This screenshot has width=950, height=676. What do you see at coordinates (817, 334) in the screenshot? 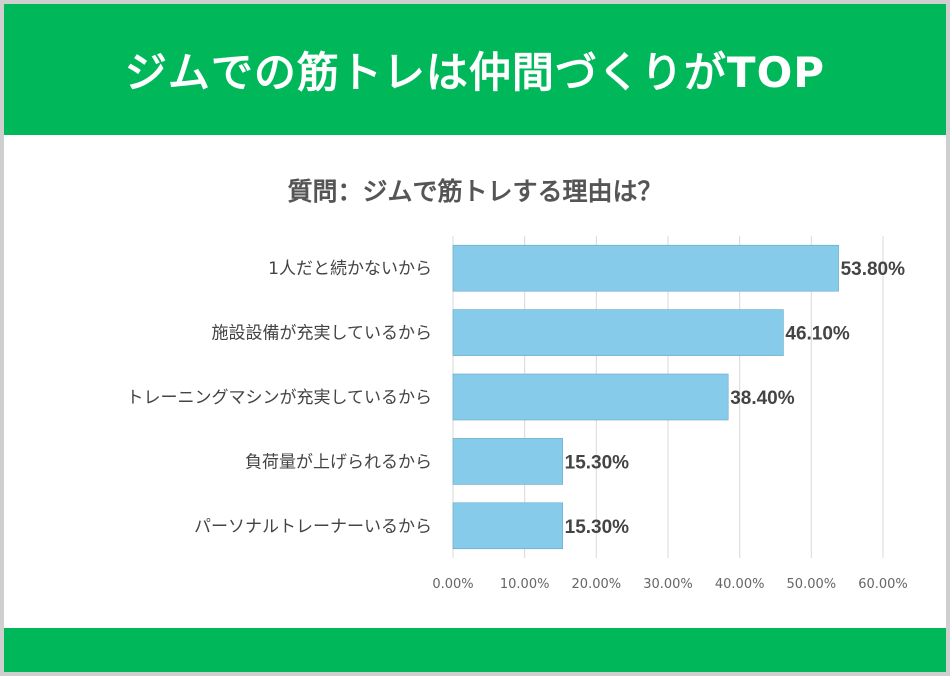
I see `data-label: 46.10%` at bounding box center [817, 334].